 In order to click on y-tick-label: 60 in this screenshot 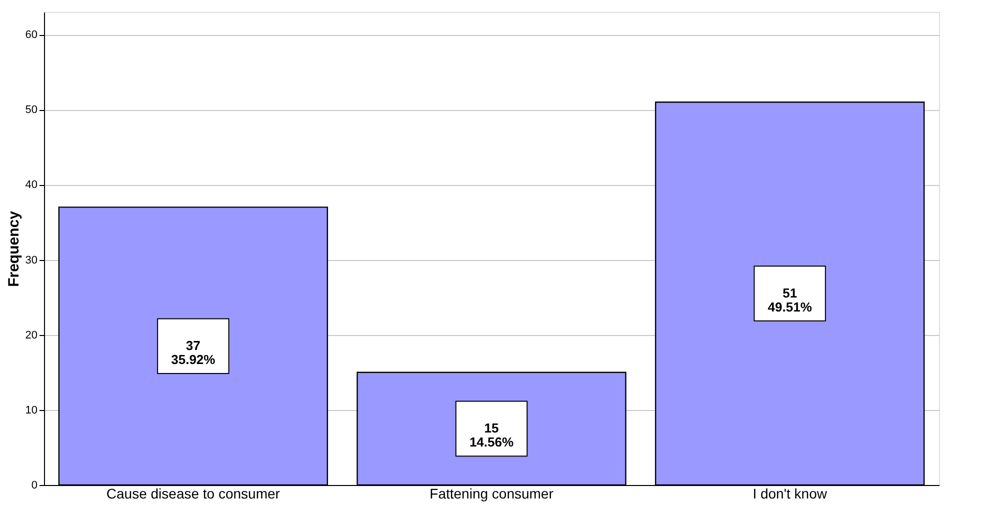, I will do `click(31, 35)`.